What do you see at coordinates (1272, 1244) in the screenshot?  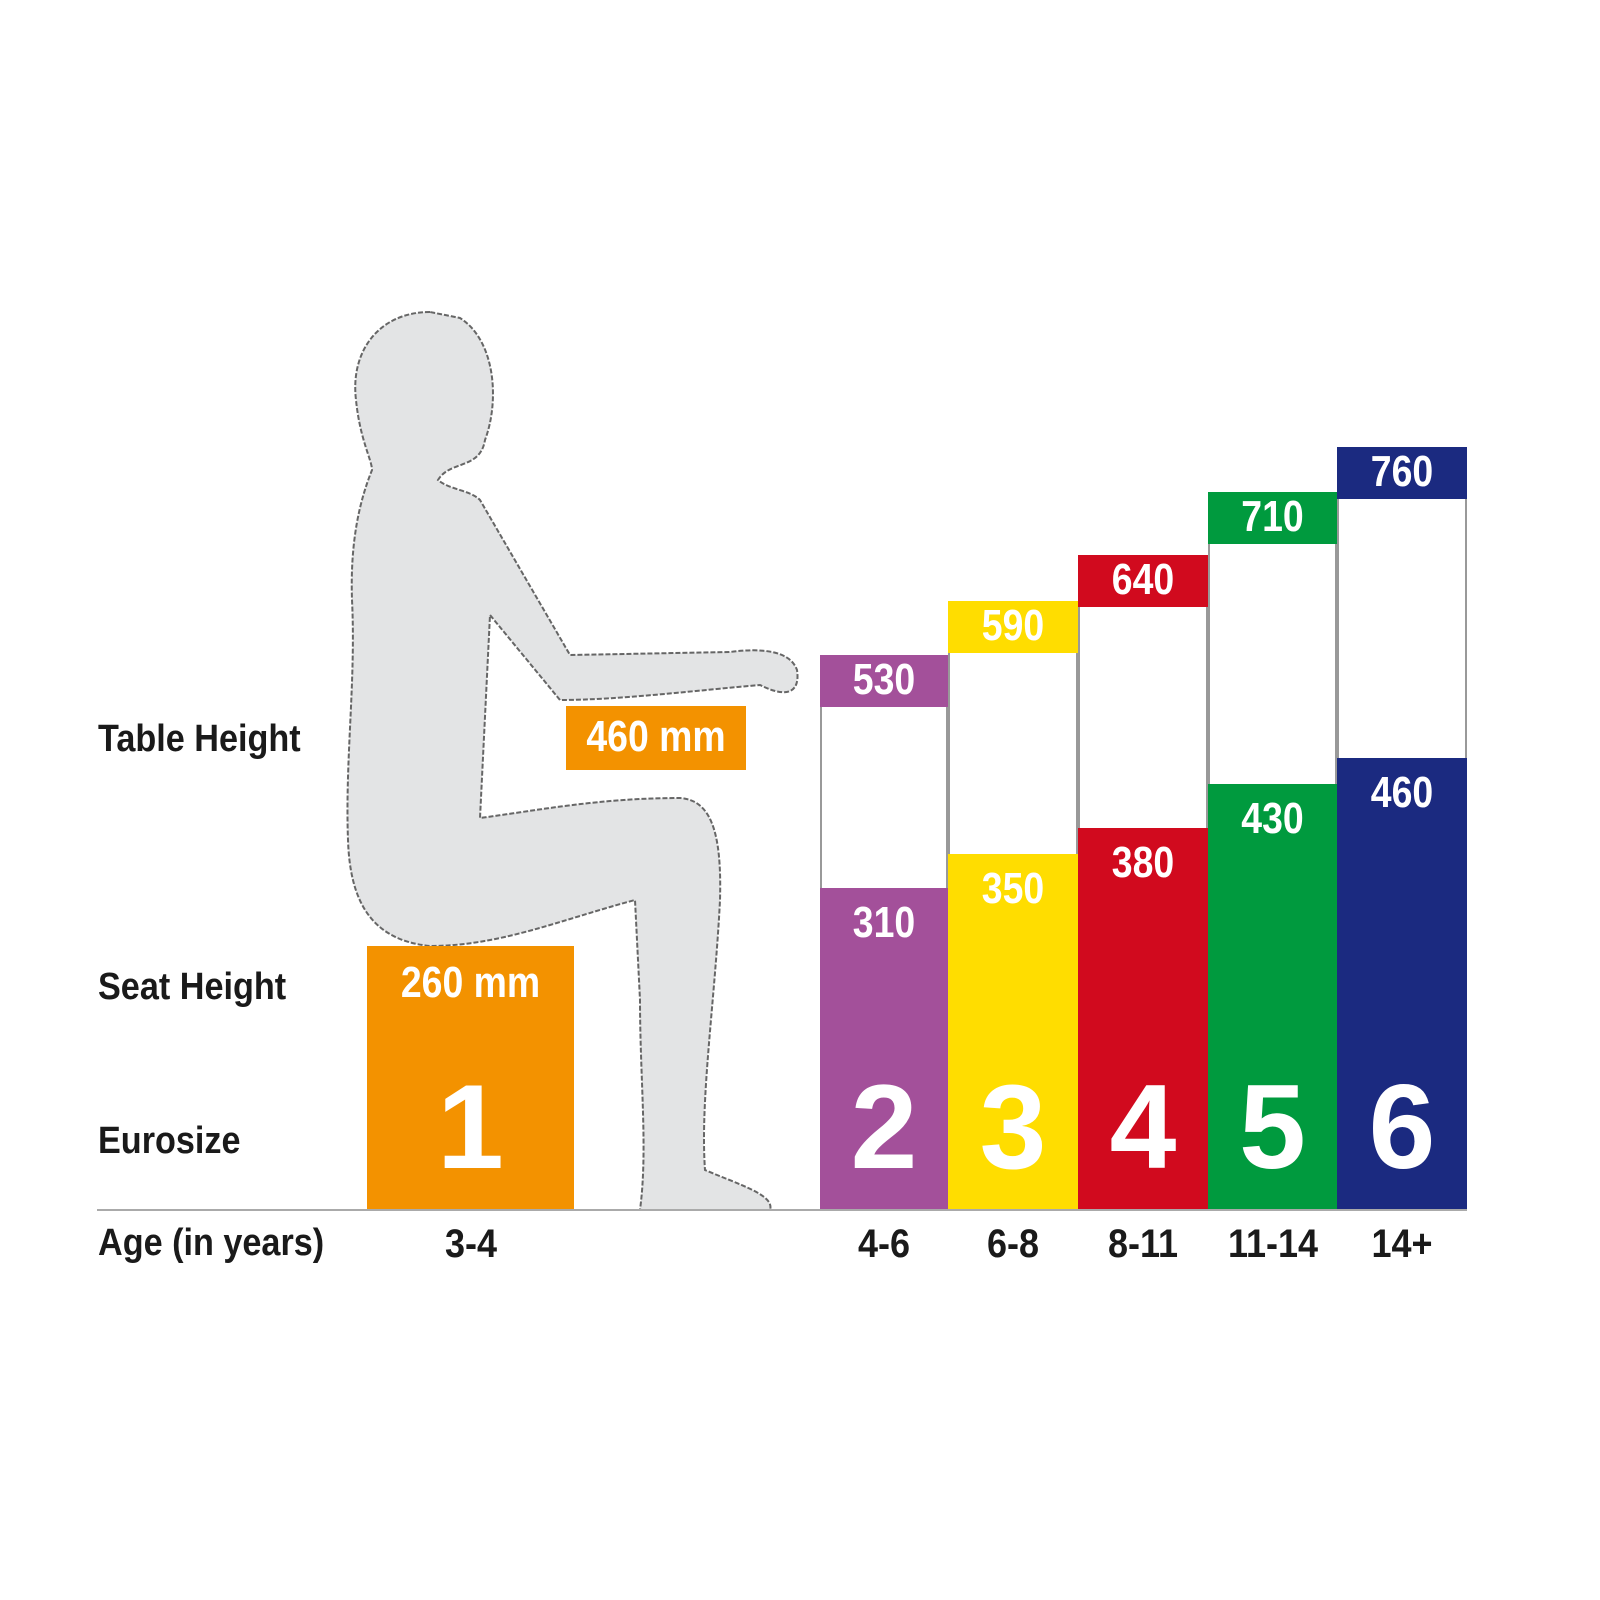 I see `age-tick-label: 11-14` at bounding box center [1272, 1244].